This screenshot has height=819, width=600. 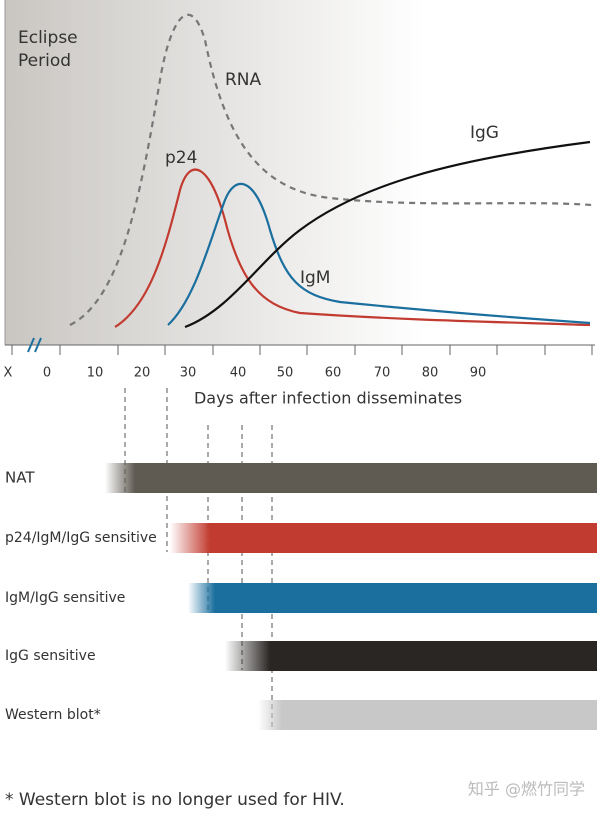 What do you see at coordinates (48, 38) in the screenshot?
I see `eclipse-label: Eclipse` at bounding box center [48, 38].